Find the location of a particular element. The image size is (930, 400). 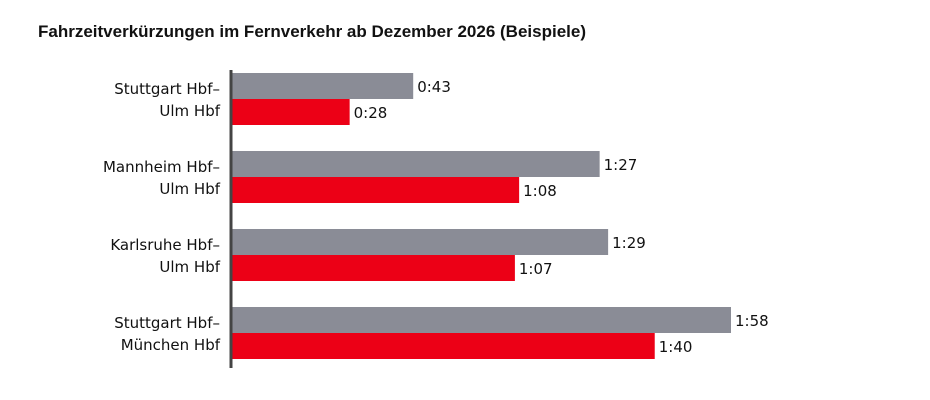

category-label-0-line-1: Ulm Hbf is located at coordinates (189, 111).